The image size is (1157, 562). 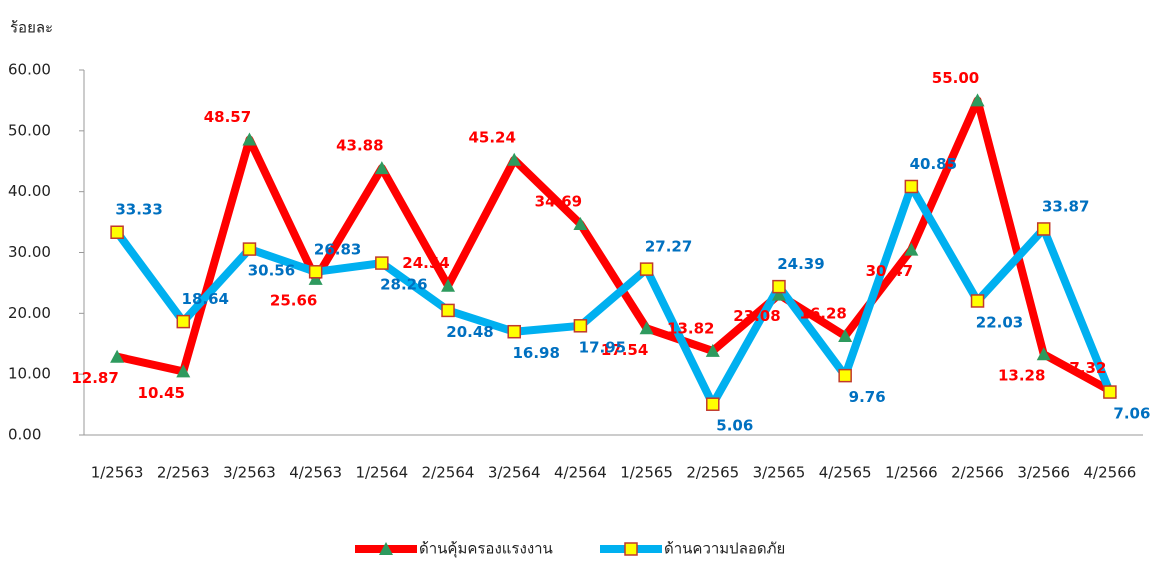 What do you see at coordinates (29, 252) in the screenshot?
I see `y-tick-label: 30.00` at bounding box center [29, 252].